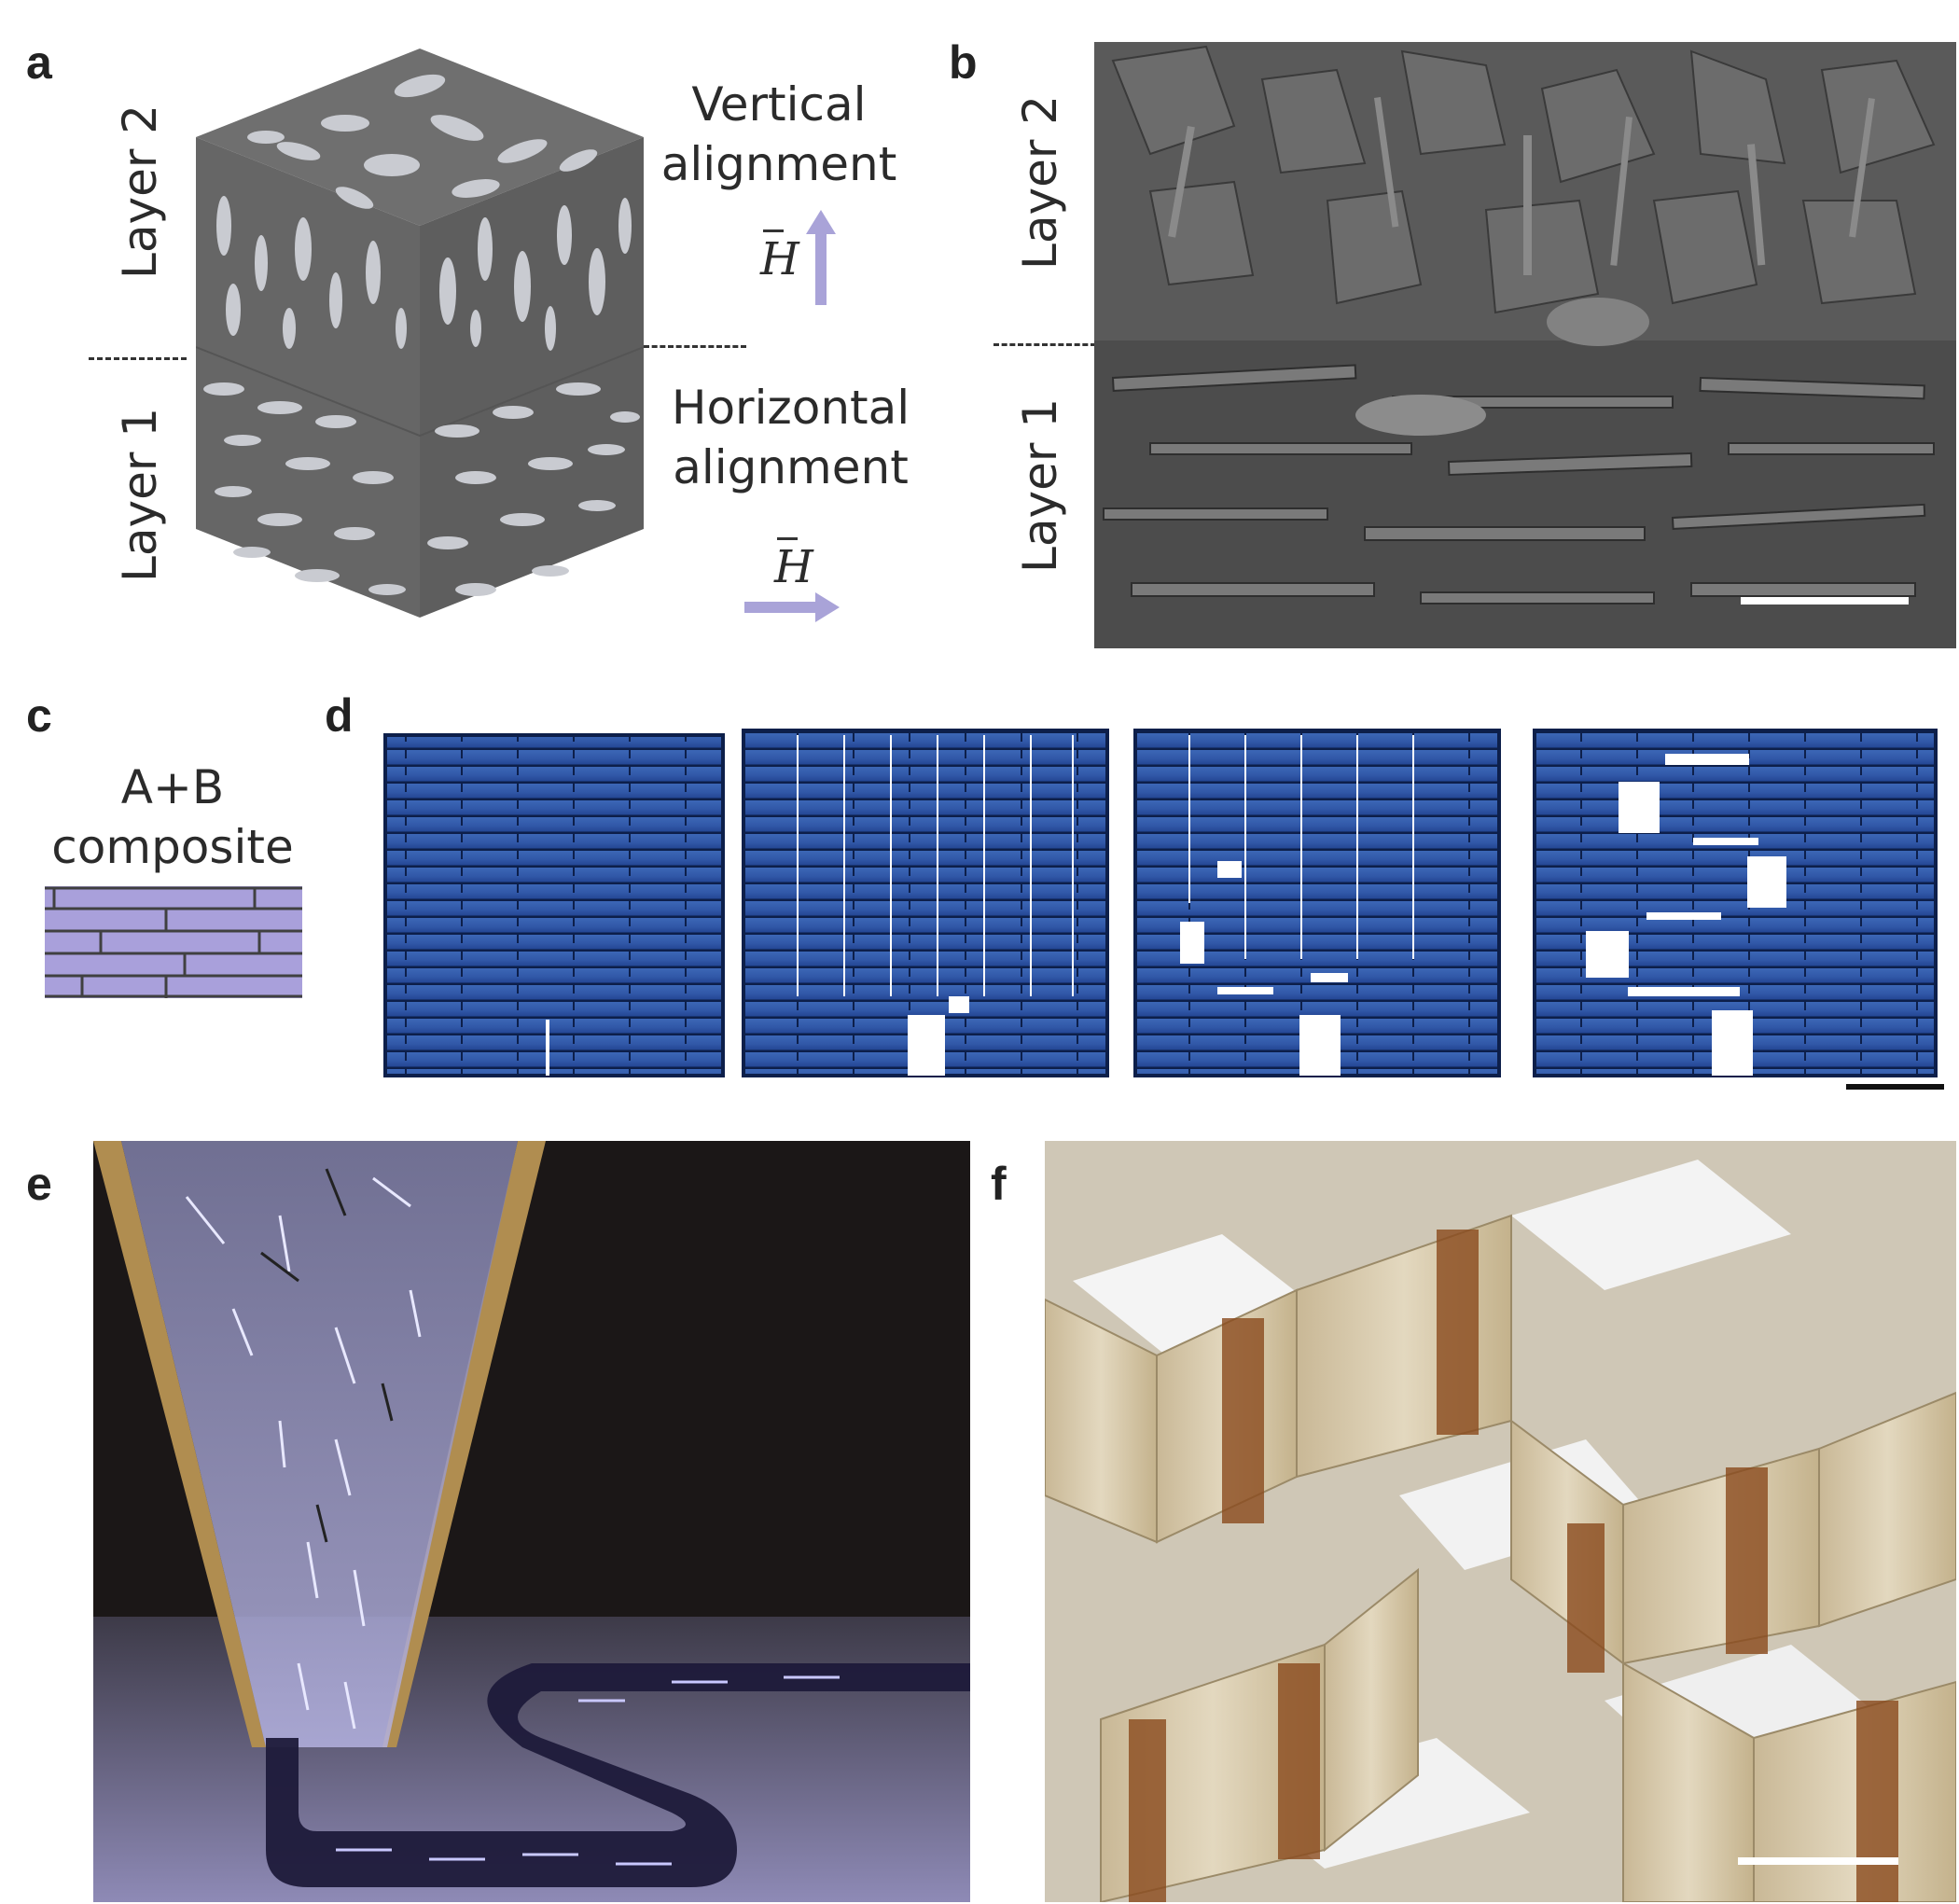  What do you see at coordinates (821, 257) in the screenshot?
I see `vertical-field-arrow-icon` at bounding box center [821, 257].